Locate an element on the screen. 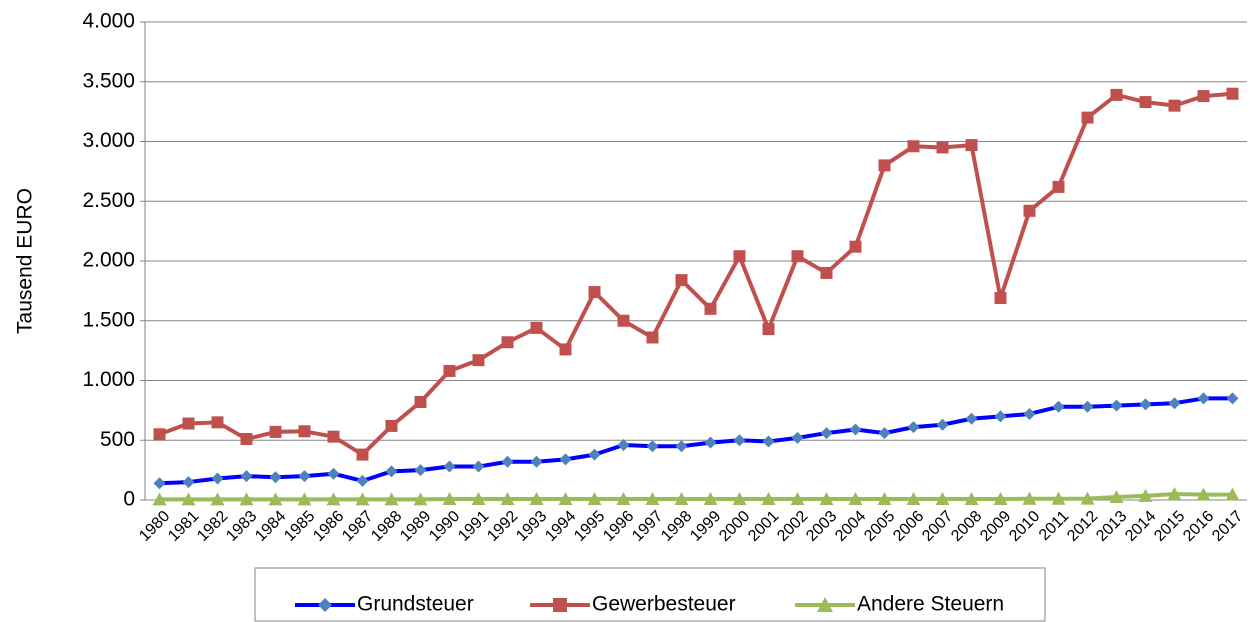  x-tick-label: 2000 is located at coordinates (734, 526).